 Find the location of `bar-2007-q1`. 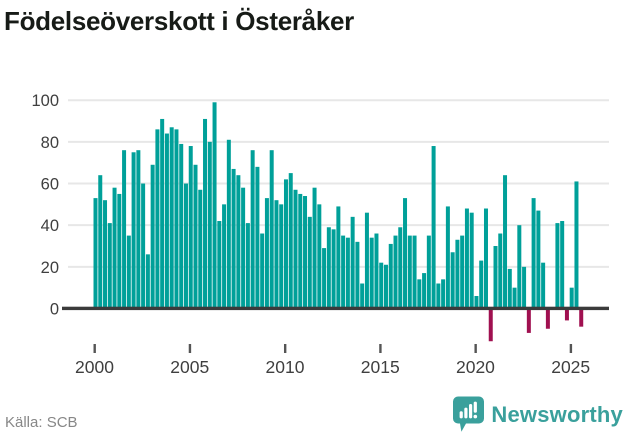

bar-2007-q1 is located at coordinates (228, 224).